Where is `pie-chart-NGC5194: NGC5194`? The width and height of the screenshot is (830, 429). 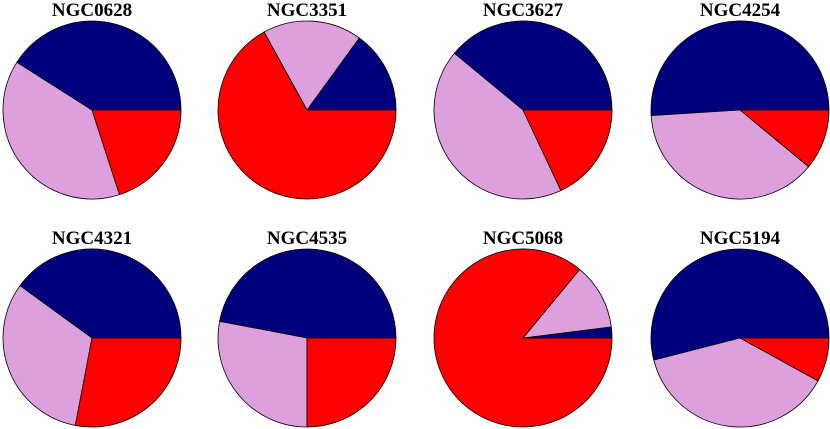
pie-chart-NGC5194: NGC5194 is located at coordinates (740, 328).